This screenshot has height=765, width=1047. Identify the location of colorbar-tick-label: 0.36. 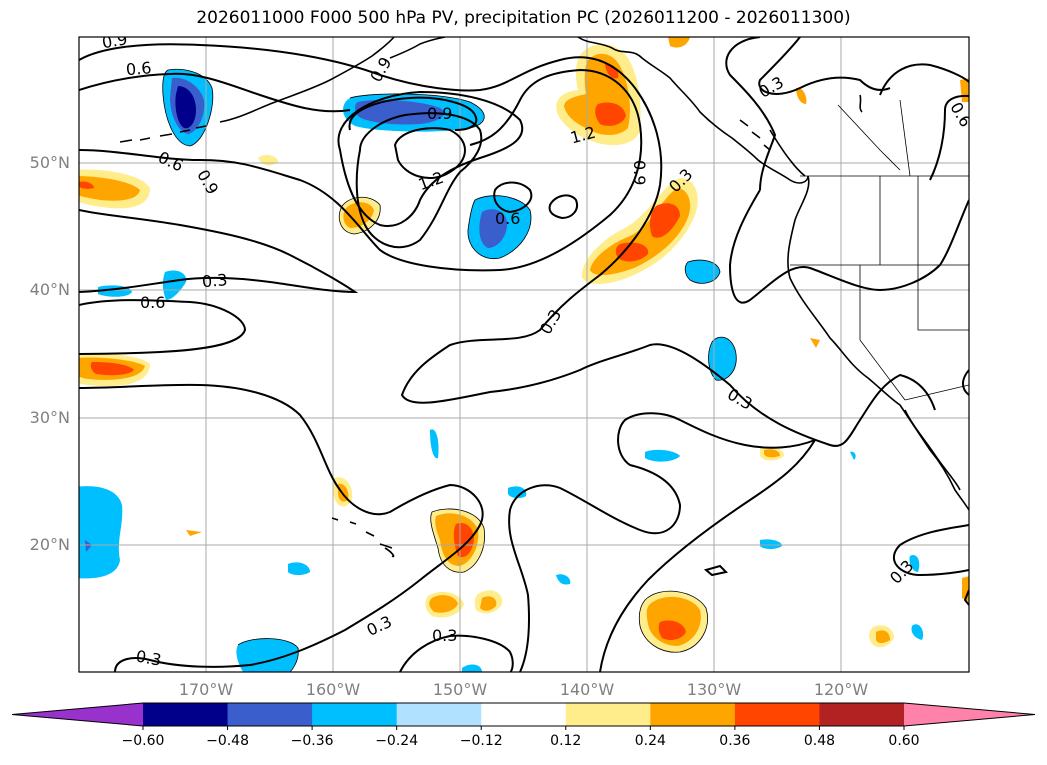
(735, 741).